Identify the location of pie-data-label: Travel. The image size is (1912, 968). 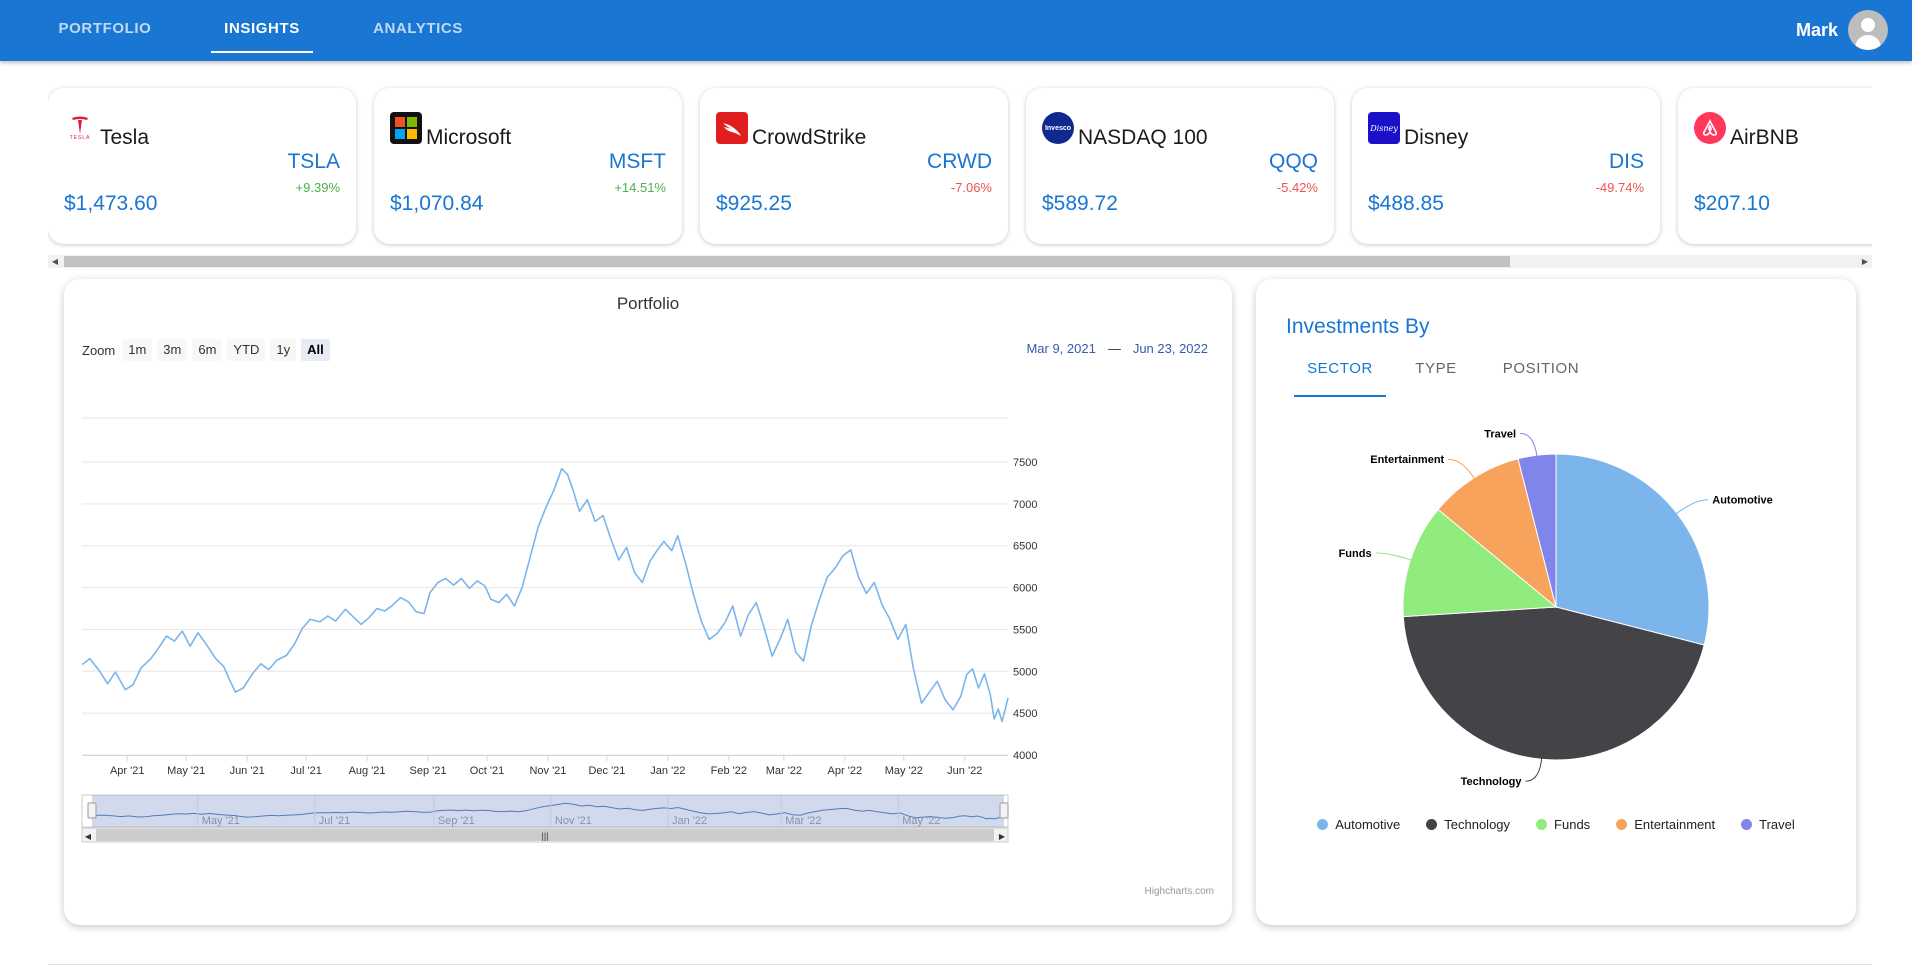
(1500, 434).